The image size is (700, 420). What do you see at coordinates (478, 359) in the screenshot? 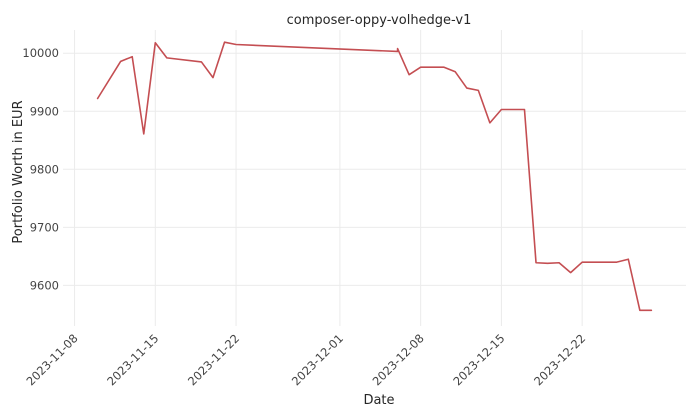
I see `x-tick-label-5: 2023-12-15` at bounding box center [478, 359].